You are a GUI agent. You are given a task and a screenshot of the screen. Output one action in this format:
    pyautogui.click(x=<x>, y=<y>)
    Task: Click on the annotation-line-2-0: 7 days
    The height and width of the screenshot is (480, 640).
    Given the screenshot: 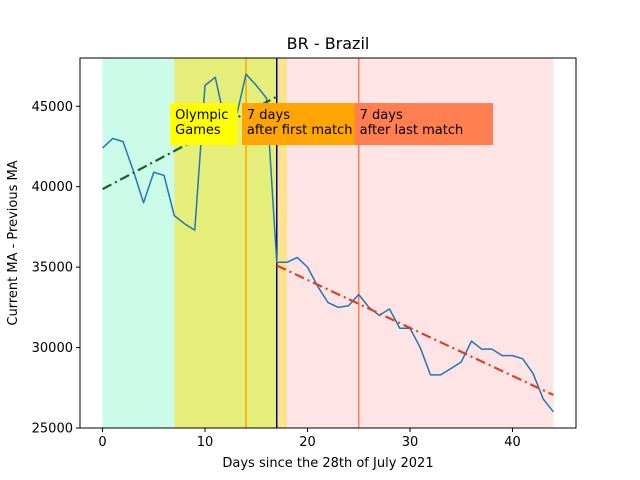 What is the action you would take?
    pyautogui.click(x=381, y=115)
    